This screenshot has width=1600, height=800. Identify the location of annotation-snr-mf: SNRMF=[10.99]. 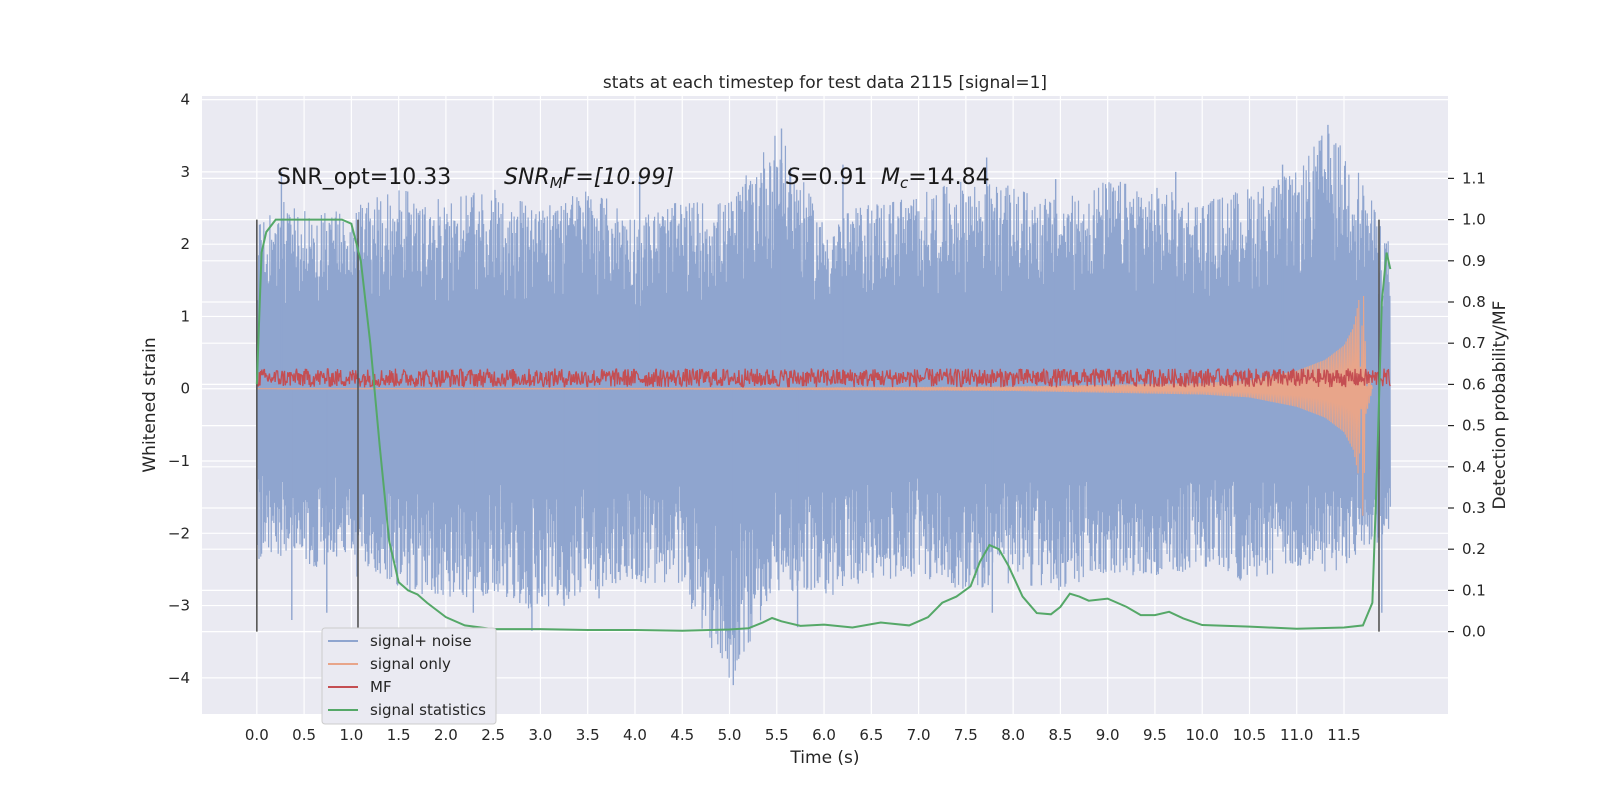
(589, 178).